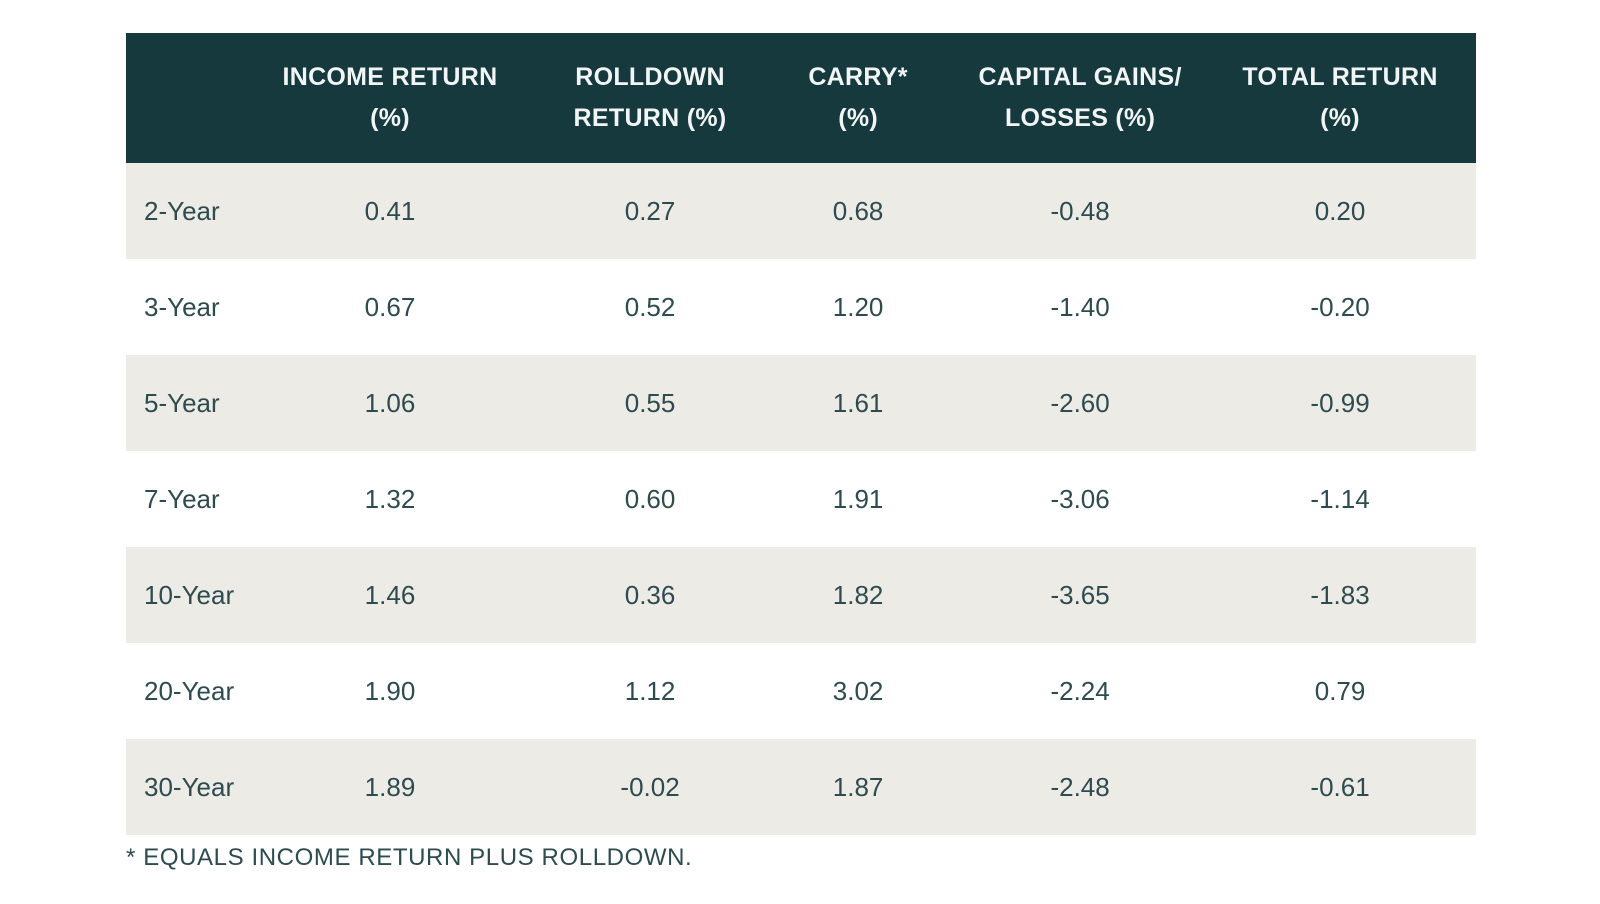 The width and height of the screenshot is (1600, 904). What do you see at coordinates (183, 403) in the screenshot?
I see `row-label: 5-Year` at bounding box center [183, 403].